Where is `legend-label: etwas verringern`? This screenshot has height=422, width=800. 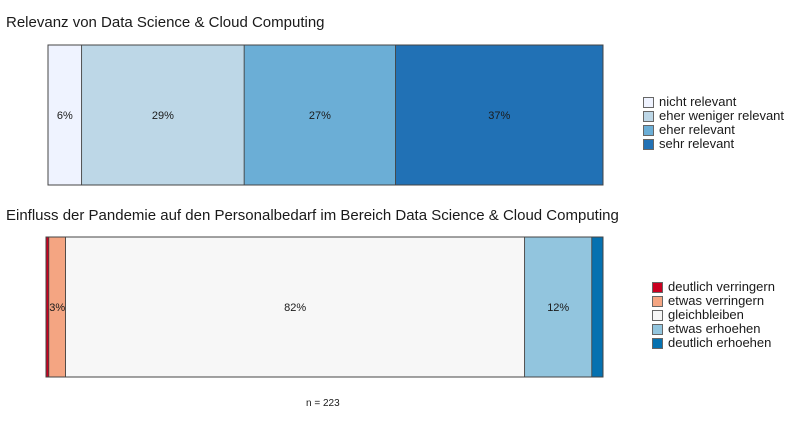
legend-label: etwas verringern is located at coordinates (716, 300).